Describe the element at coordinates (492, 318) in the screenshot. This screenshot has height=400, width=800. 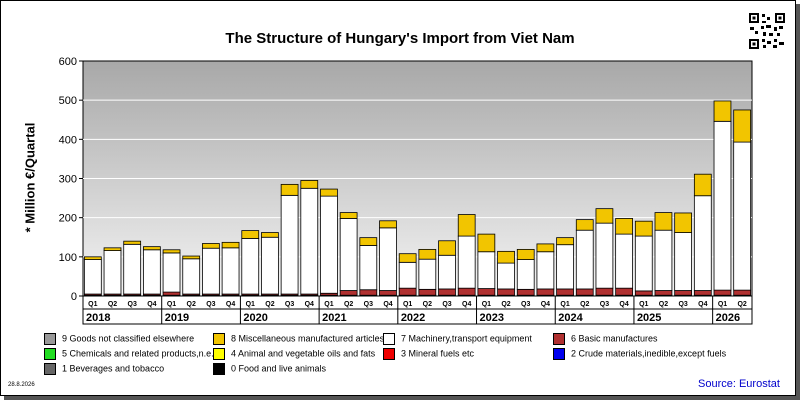
I see `year-label: 2023` at that location.